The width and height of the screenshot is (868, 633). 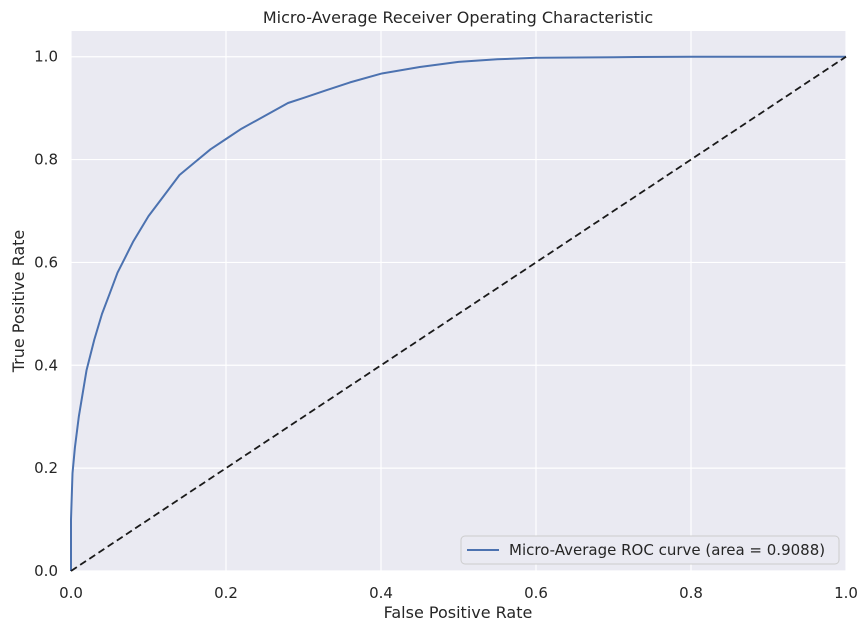 What do you see at coordinates (536, 593) in the screenshot?
I see `x-tick-label: 0.6` at bounding box center [536, 593].